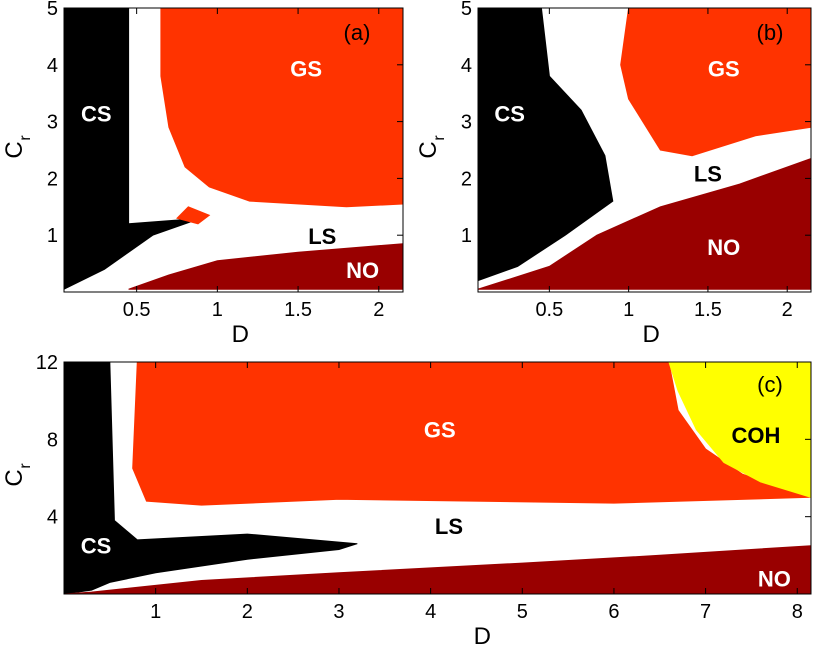  Describe the element at coordinates (52, 440) in the screenshot. I see `y-tick-label: 8` at that location.